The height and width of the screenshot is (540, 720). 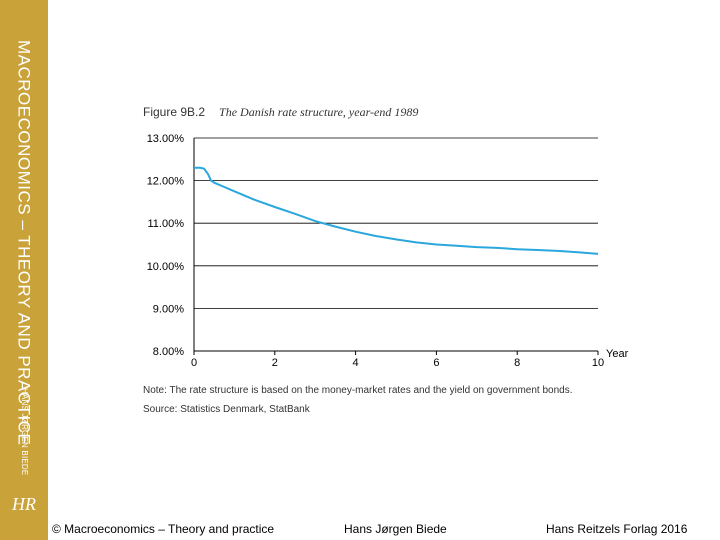 What do you see at coordinates (517, 363) in the screenshot?
I see `x-tick-label: 8` at bounding box center [517, 363].